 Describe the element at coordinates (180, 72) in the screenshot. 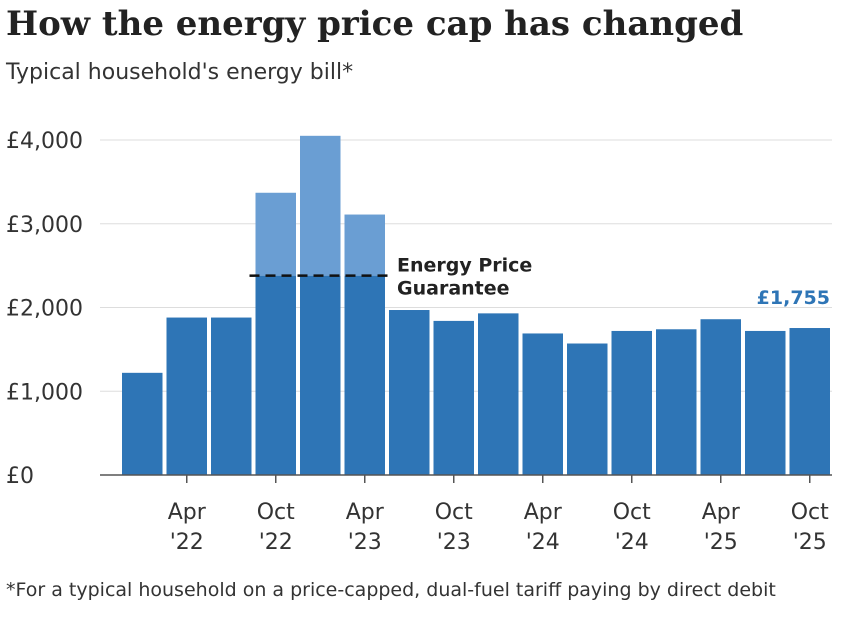

I see `chart-subtitle: Typical household's energy bill*` at that location.